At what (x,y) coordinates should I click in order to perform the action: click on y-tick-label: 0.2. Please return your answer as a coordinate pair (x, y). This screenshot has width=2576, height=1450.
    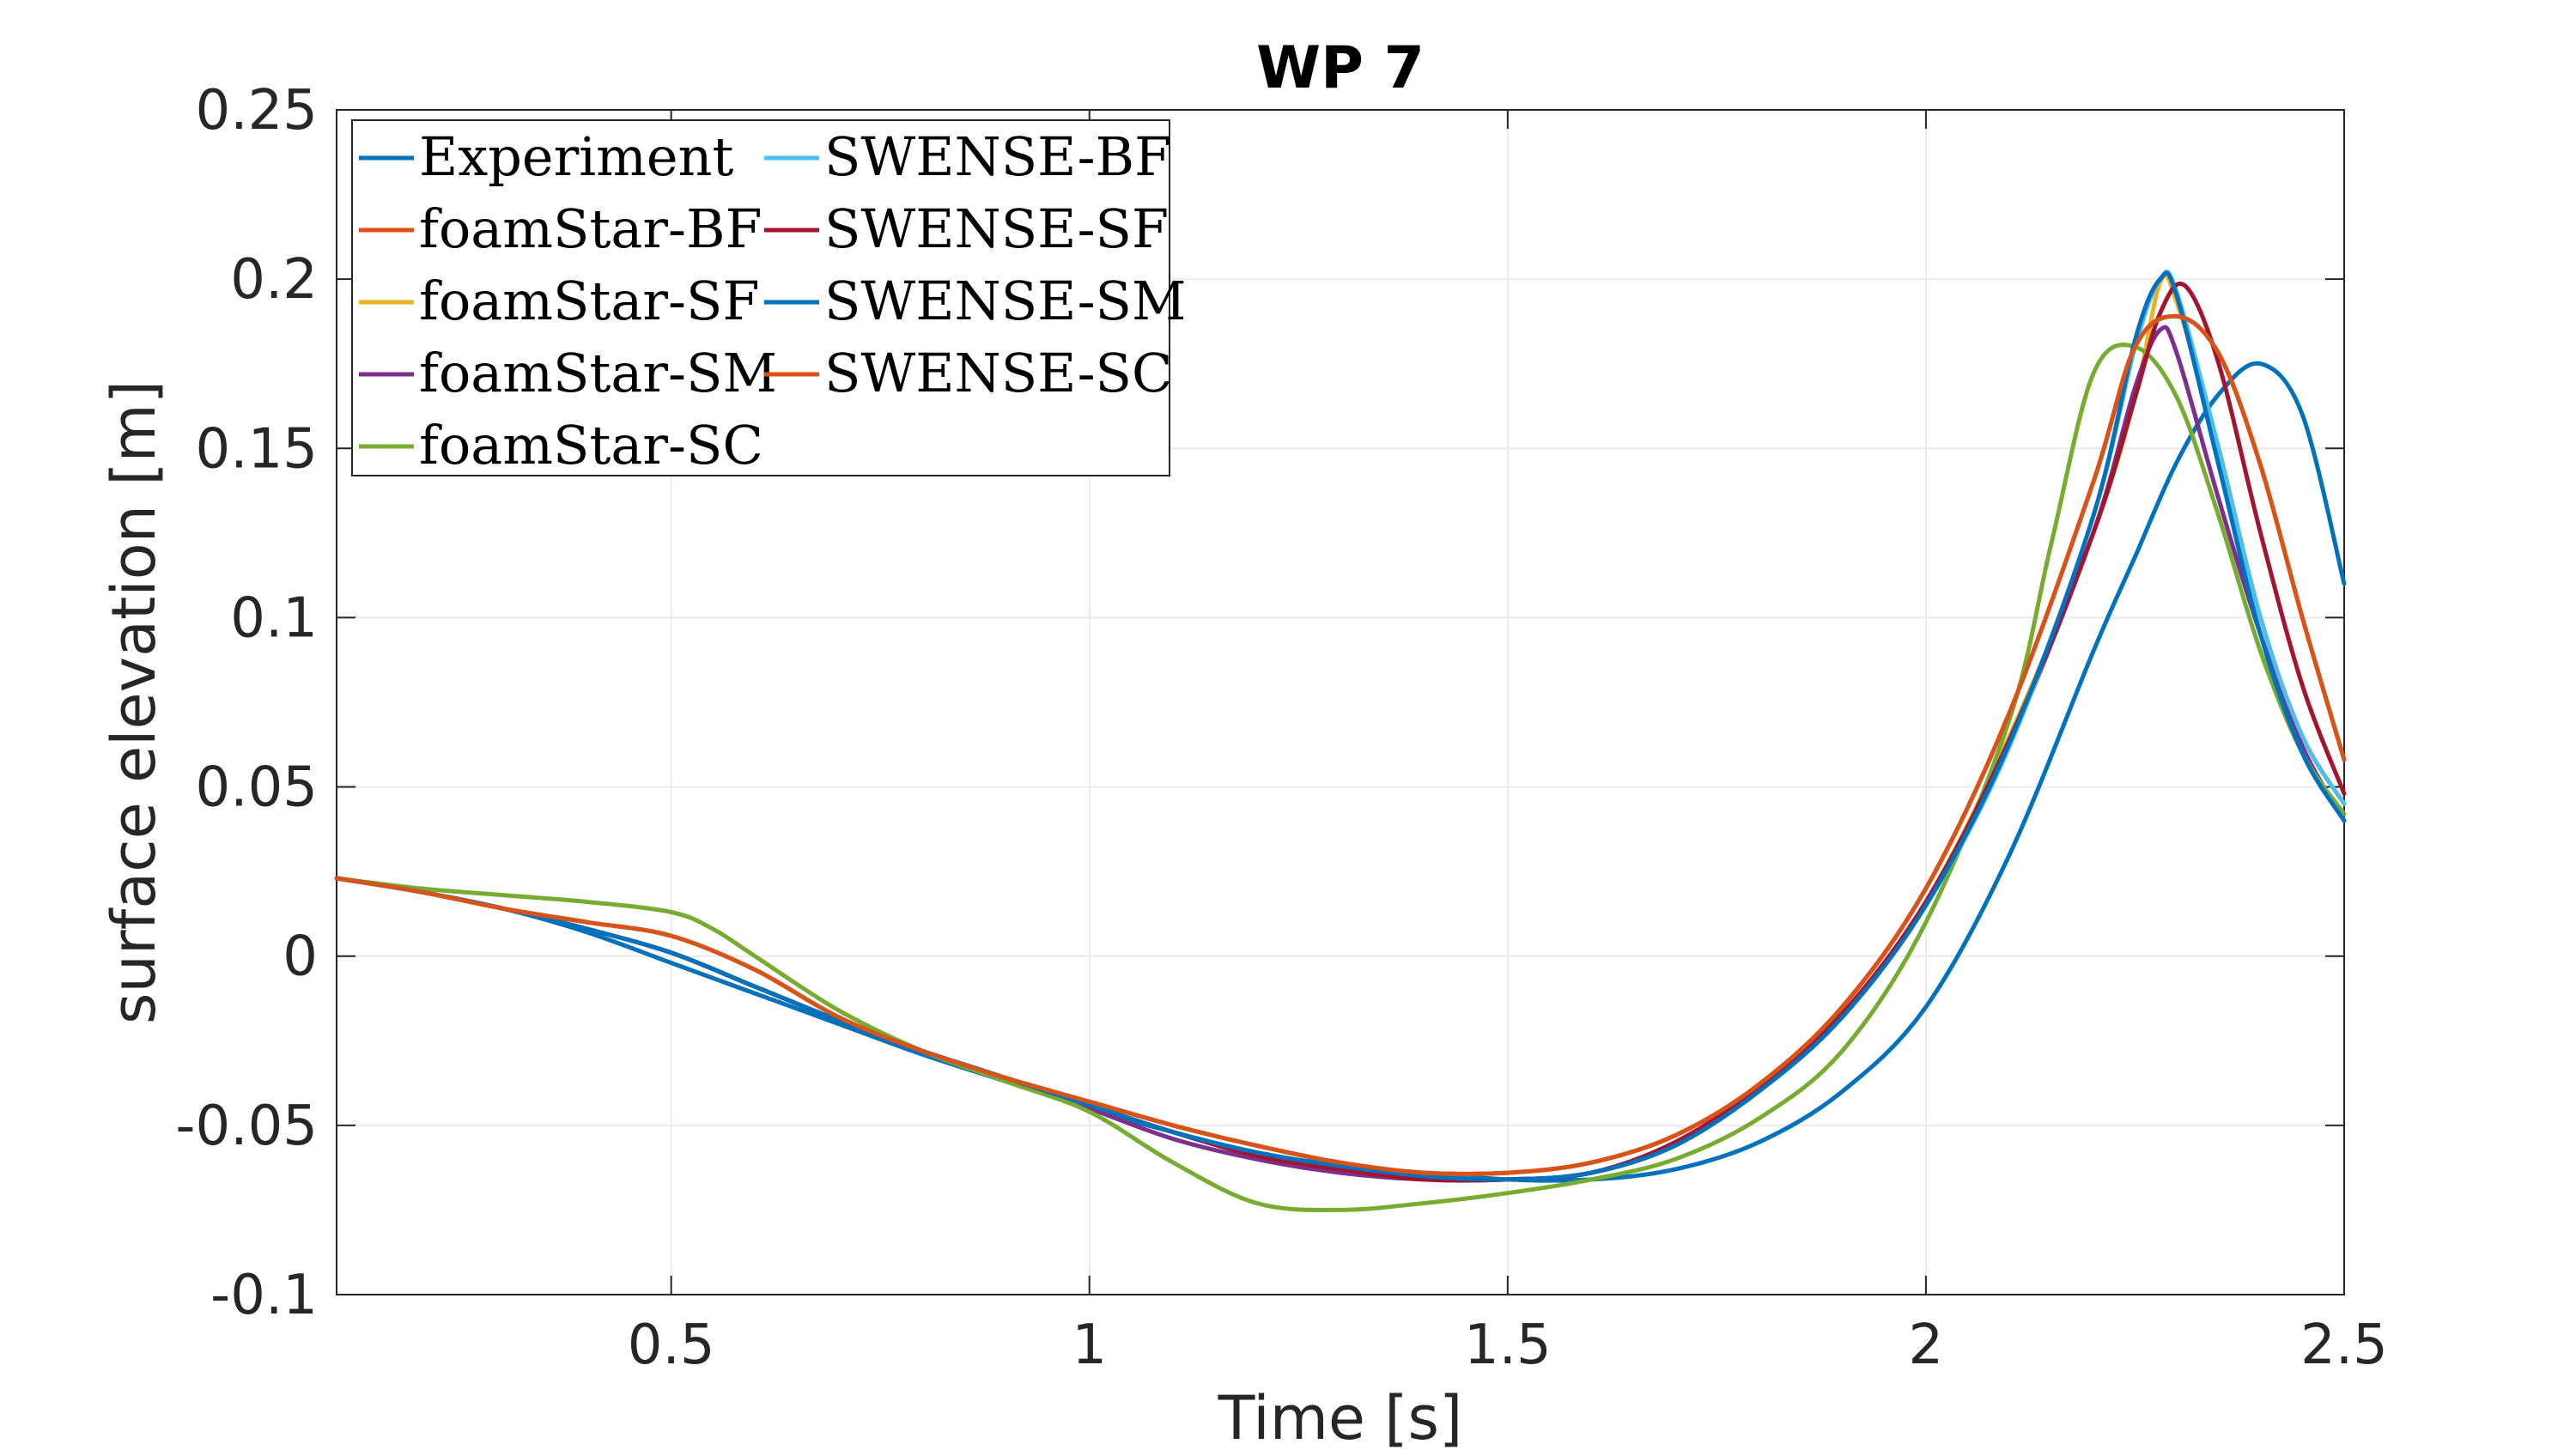
    Looking at the image, I should click on (274, 280).